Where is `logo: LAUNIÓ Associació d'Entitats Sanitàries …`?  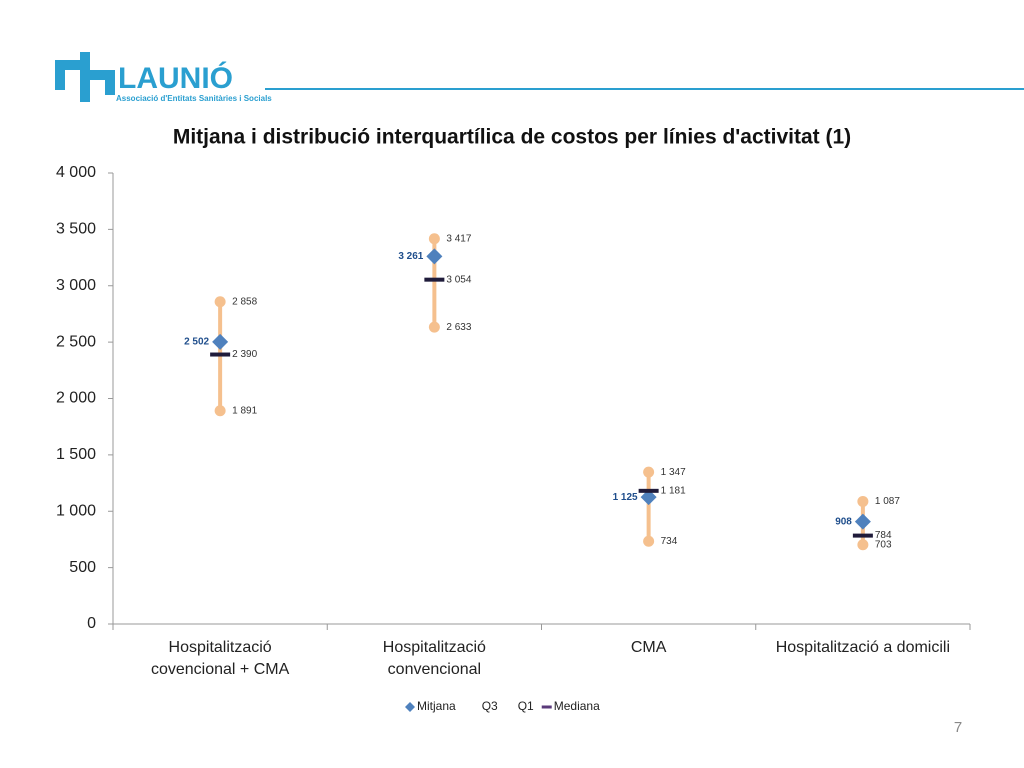
logo: LAUNIÓ Associació d'Entitats Sanitàries … is located at coordinates (539, 77).